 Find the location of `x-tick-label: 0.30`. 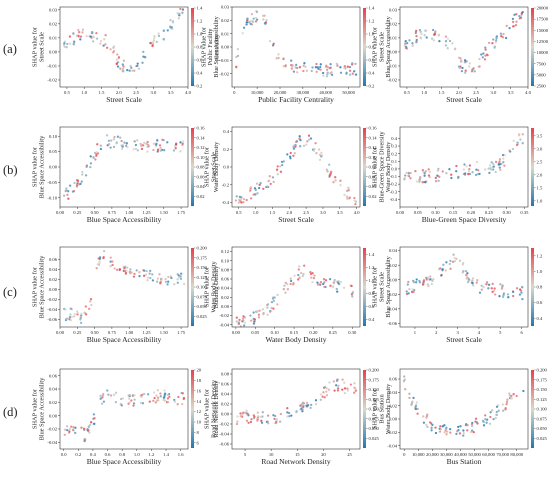

x-tick-label: 0.30 is located at coordinates (507, 212).